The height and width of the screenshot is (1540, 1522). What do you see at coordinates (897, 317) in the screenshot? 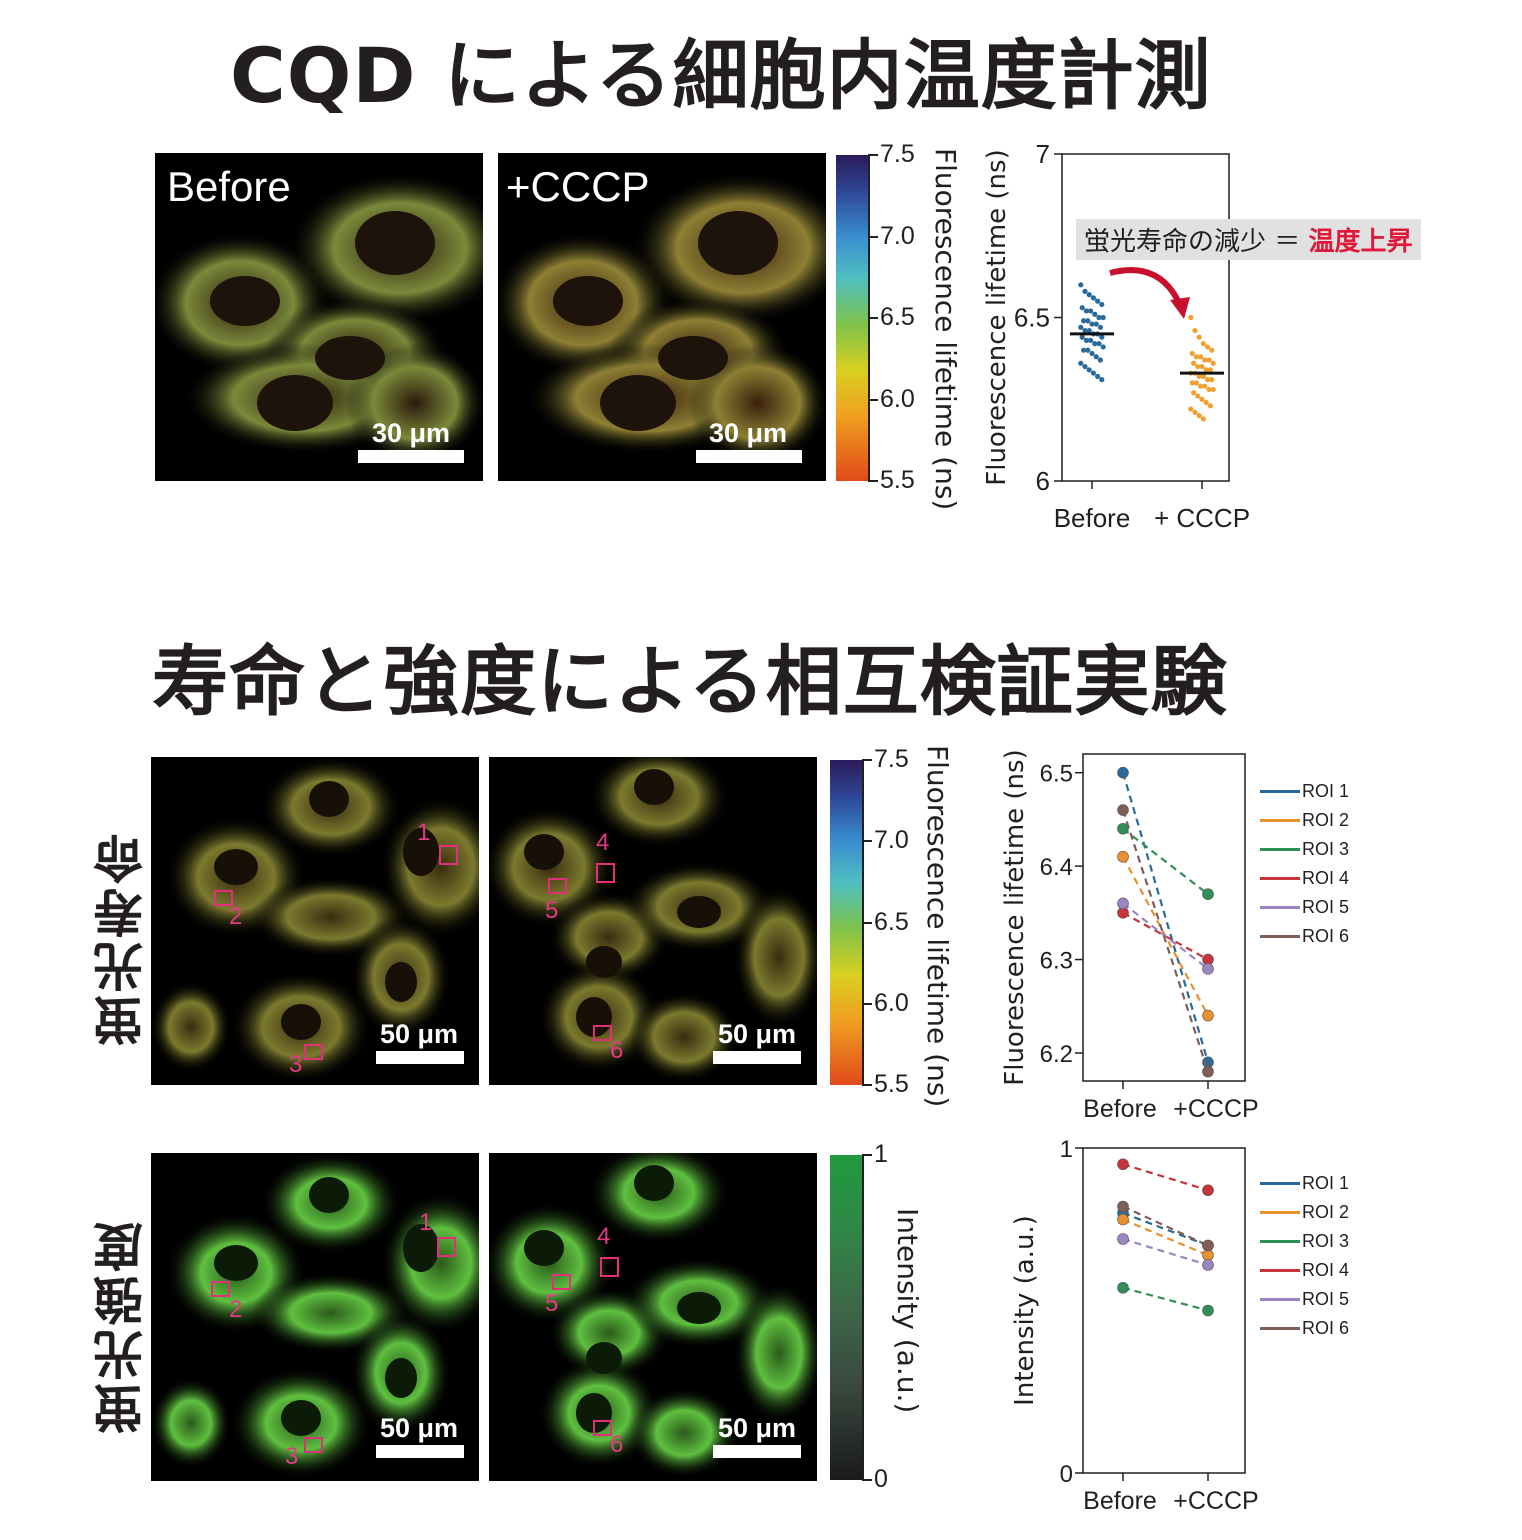
I see `colorbar-tick-label: 6.5` at bounding box center [897, 317].